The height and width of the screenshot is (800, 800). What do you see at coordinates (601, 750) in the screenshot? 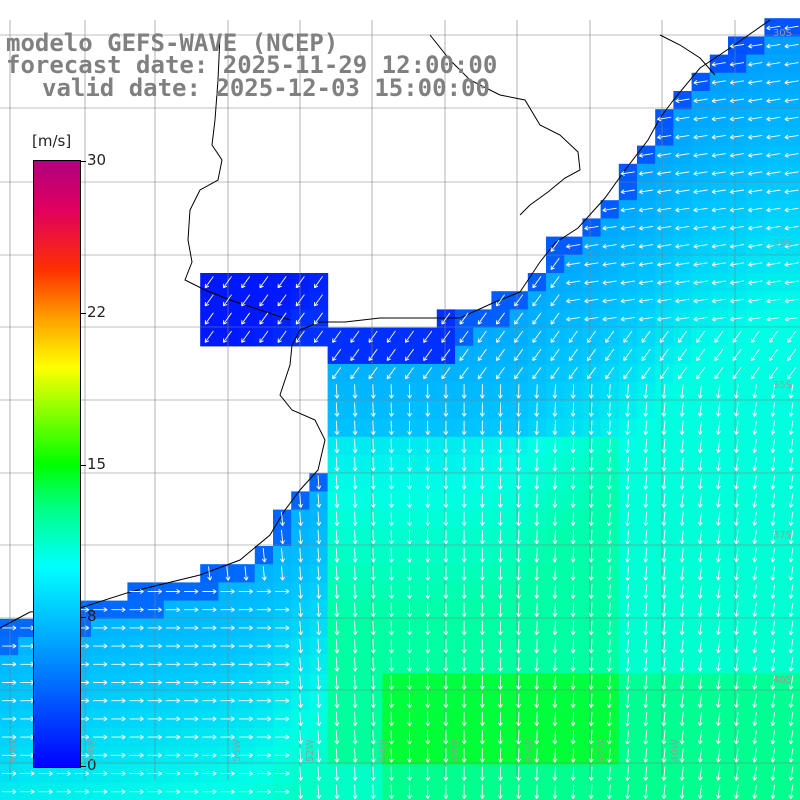
I see `lon-label: 42W` at bounding box center [601, 750].